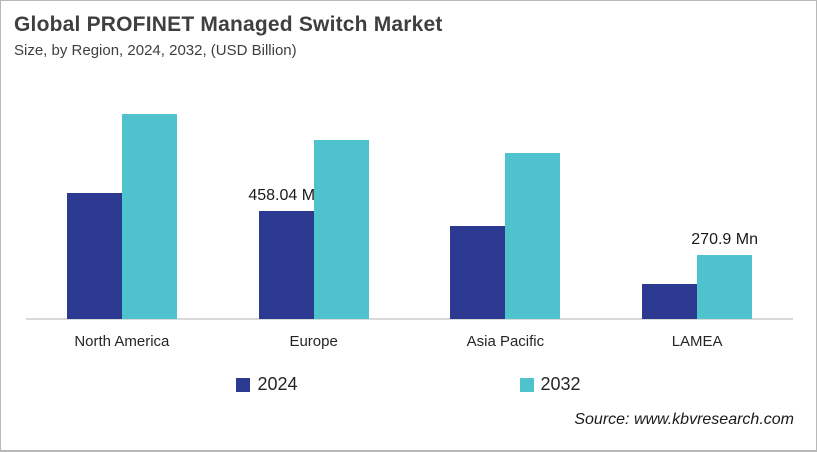 The height and width of the screenshot is (452, 817). Describe the element at coordinates (697, 341) in the screenshot. I see `category-label-lamea: LAMEA` at that location.